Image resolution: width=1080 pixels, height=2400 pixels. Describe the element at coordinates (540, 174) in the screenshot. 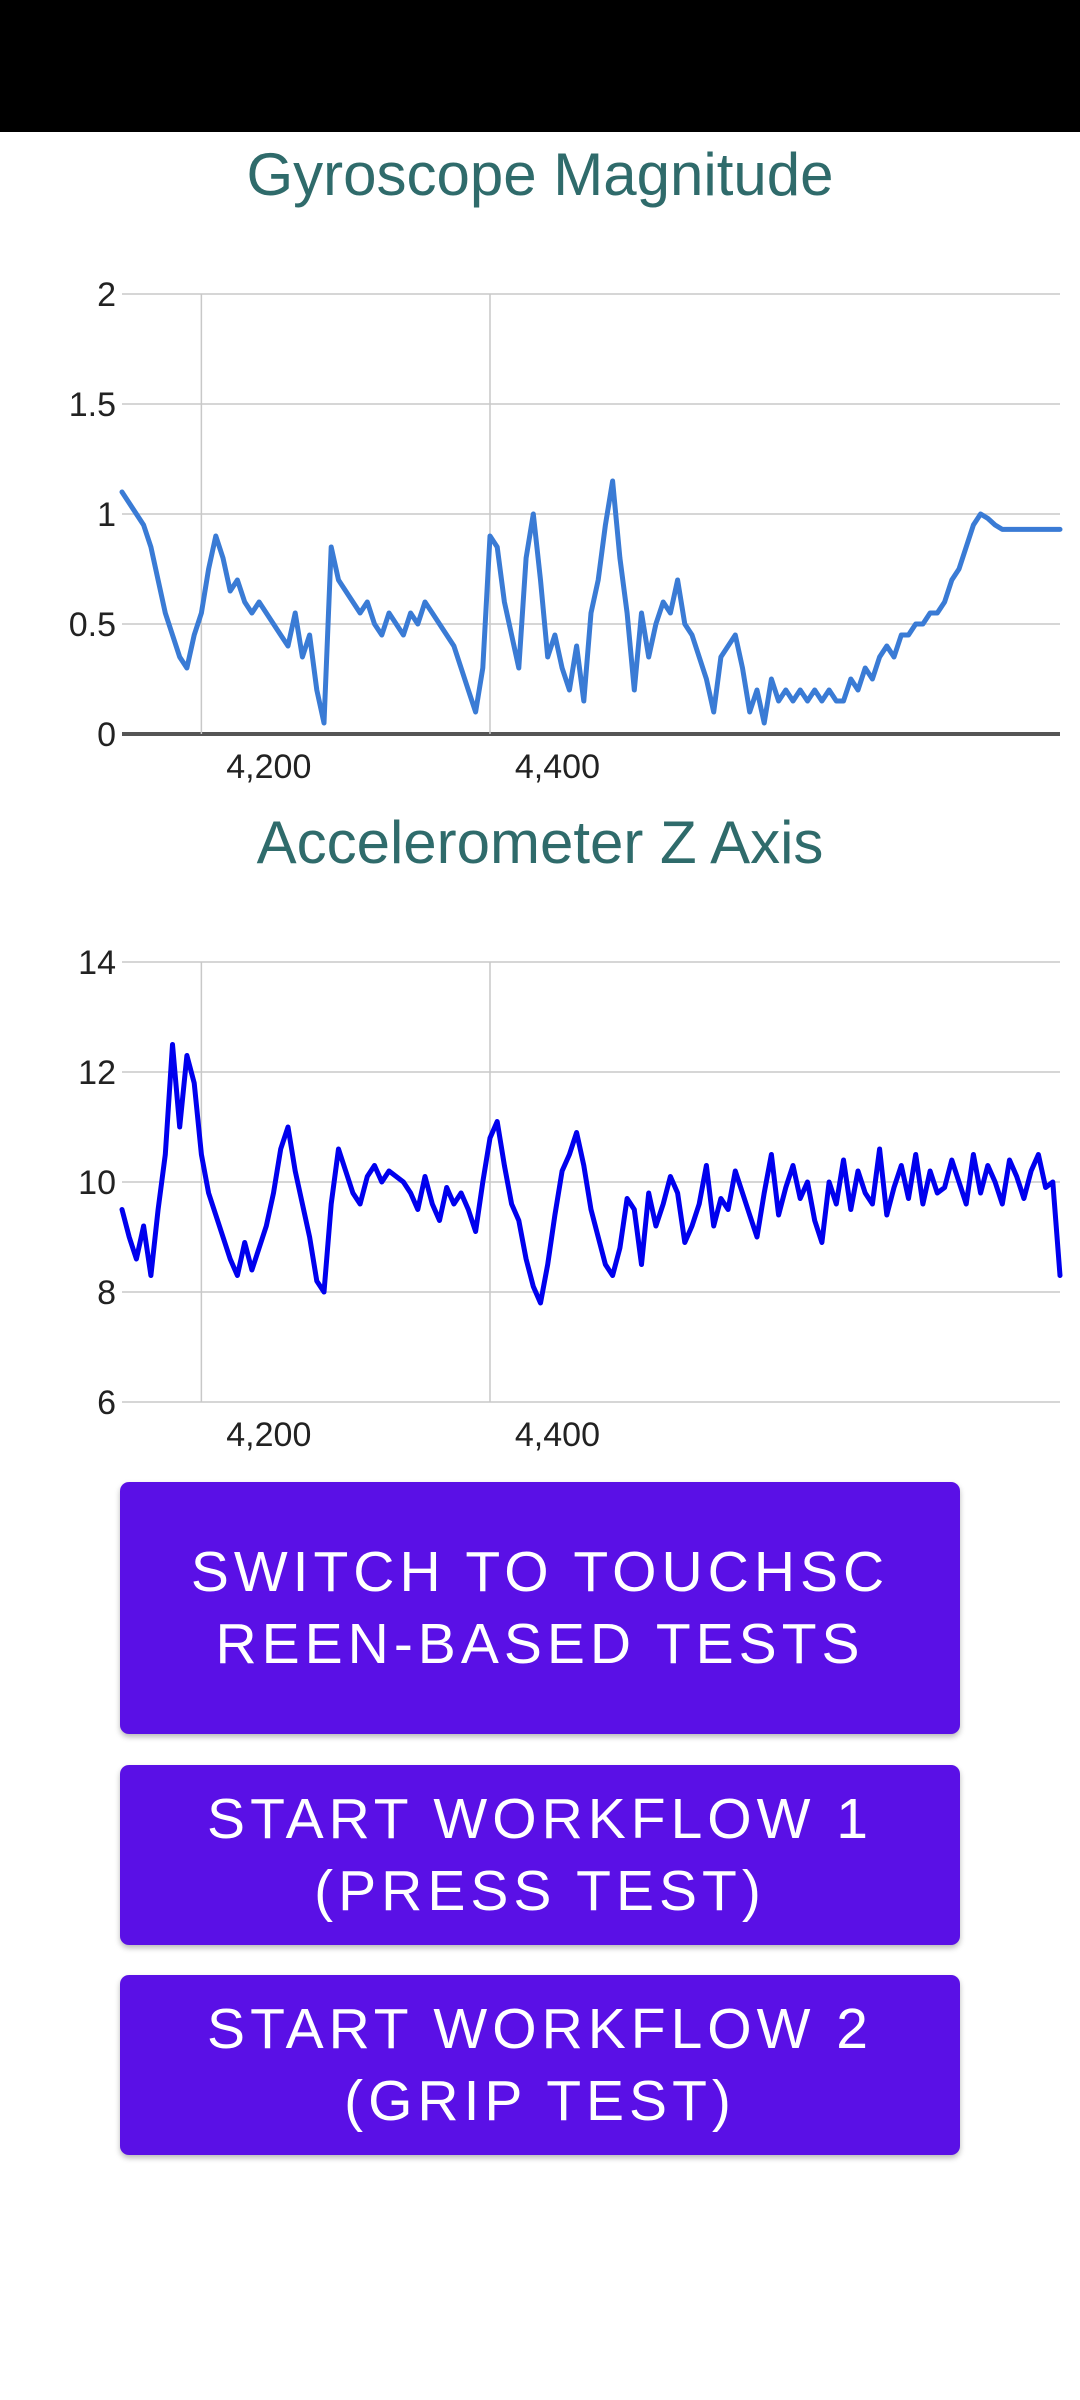

I see `gyroscope-chart-title: Gyroscope Magnitude` at that location.